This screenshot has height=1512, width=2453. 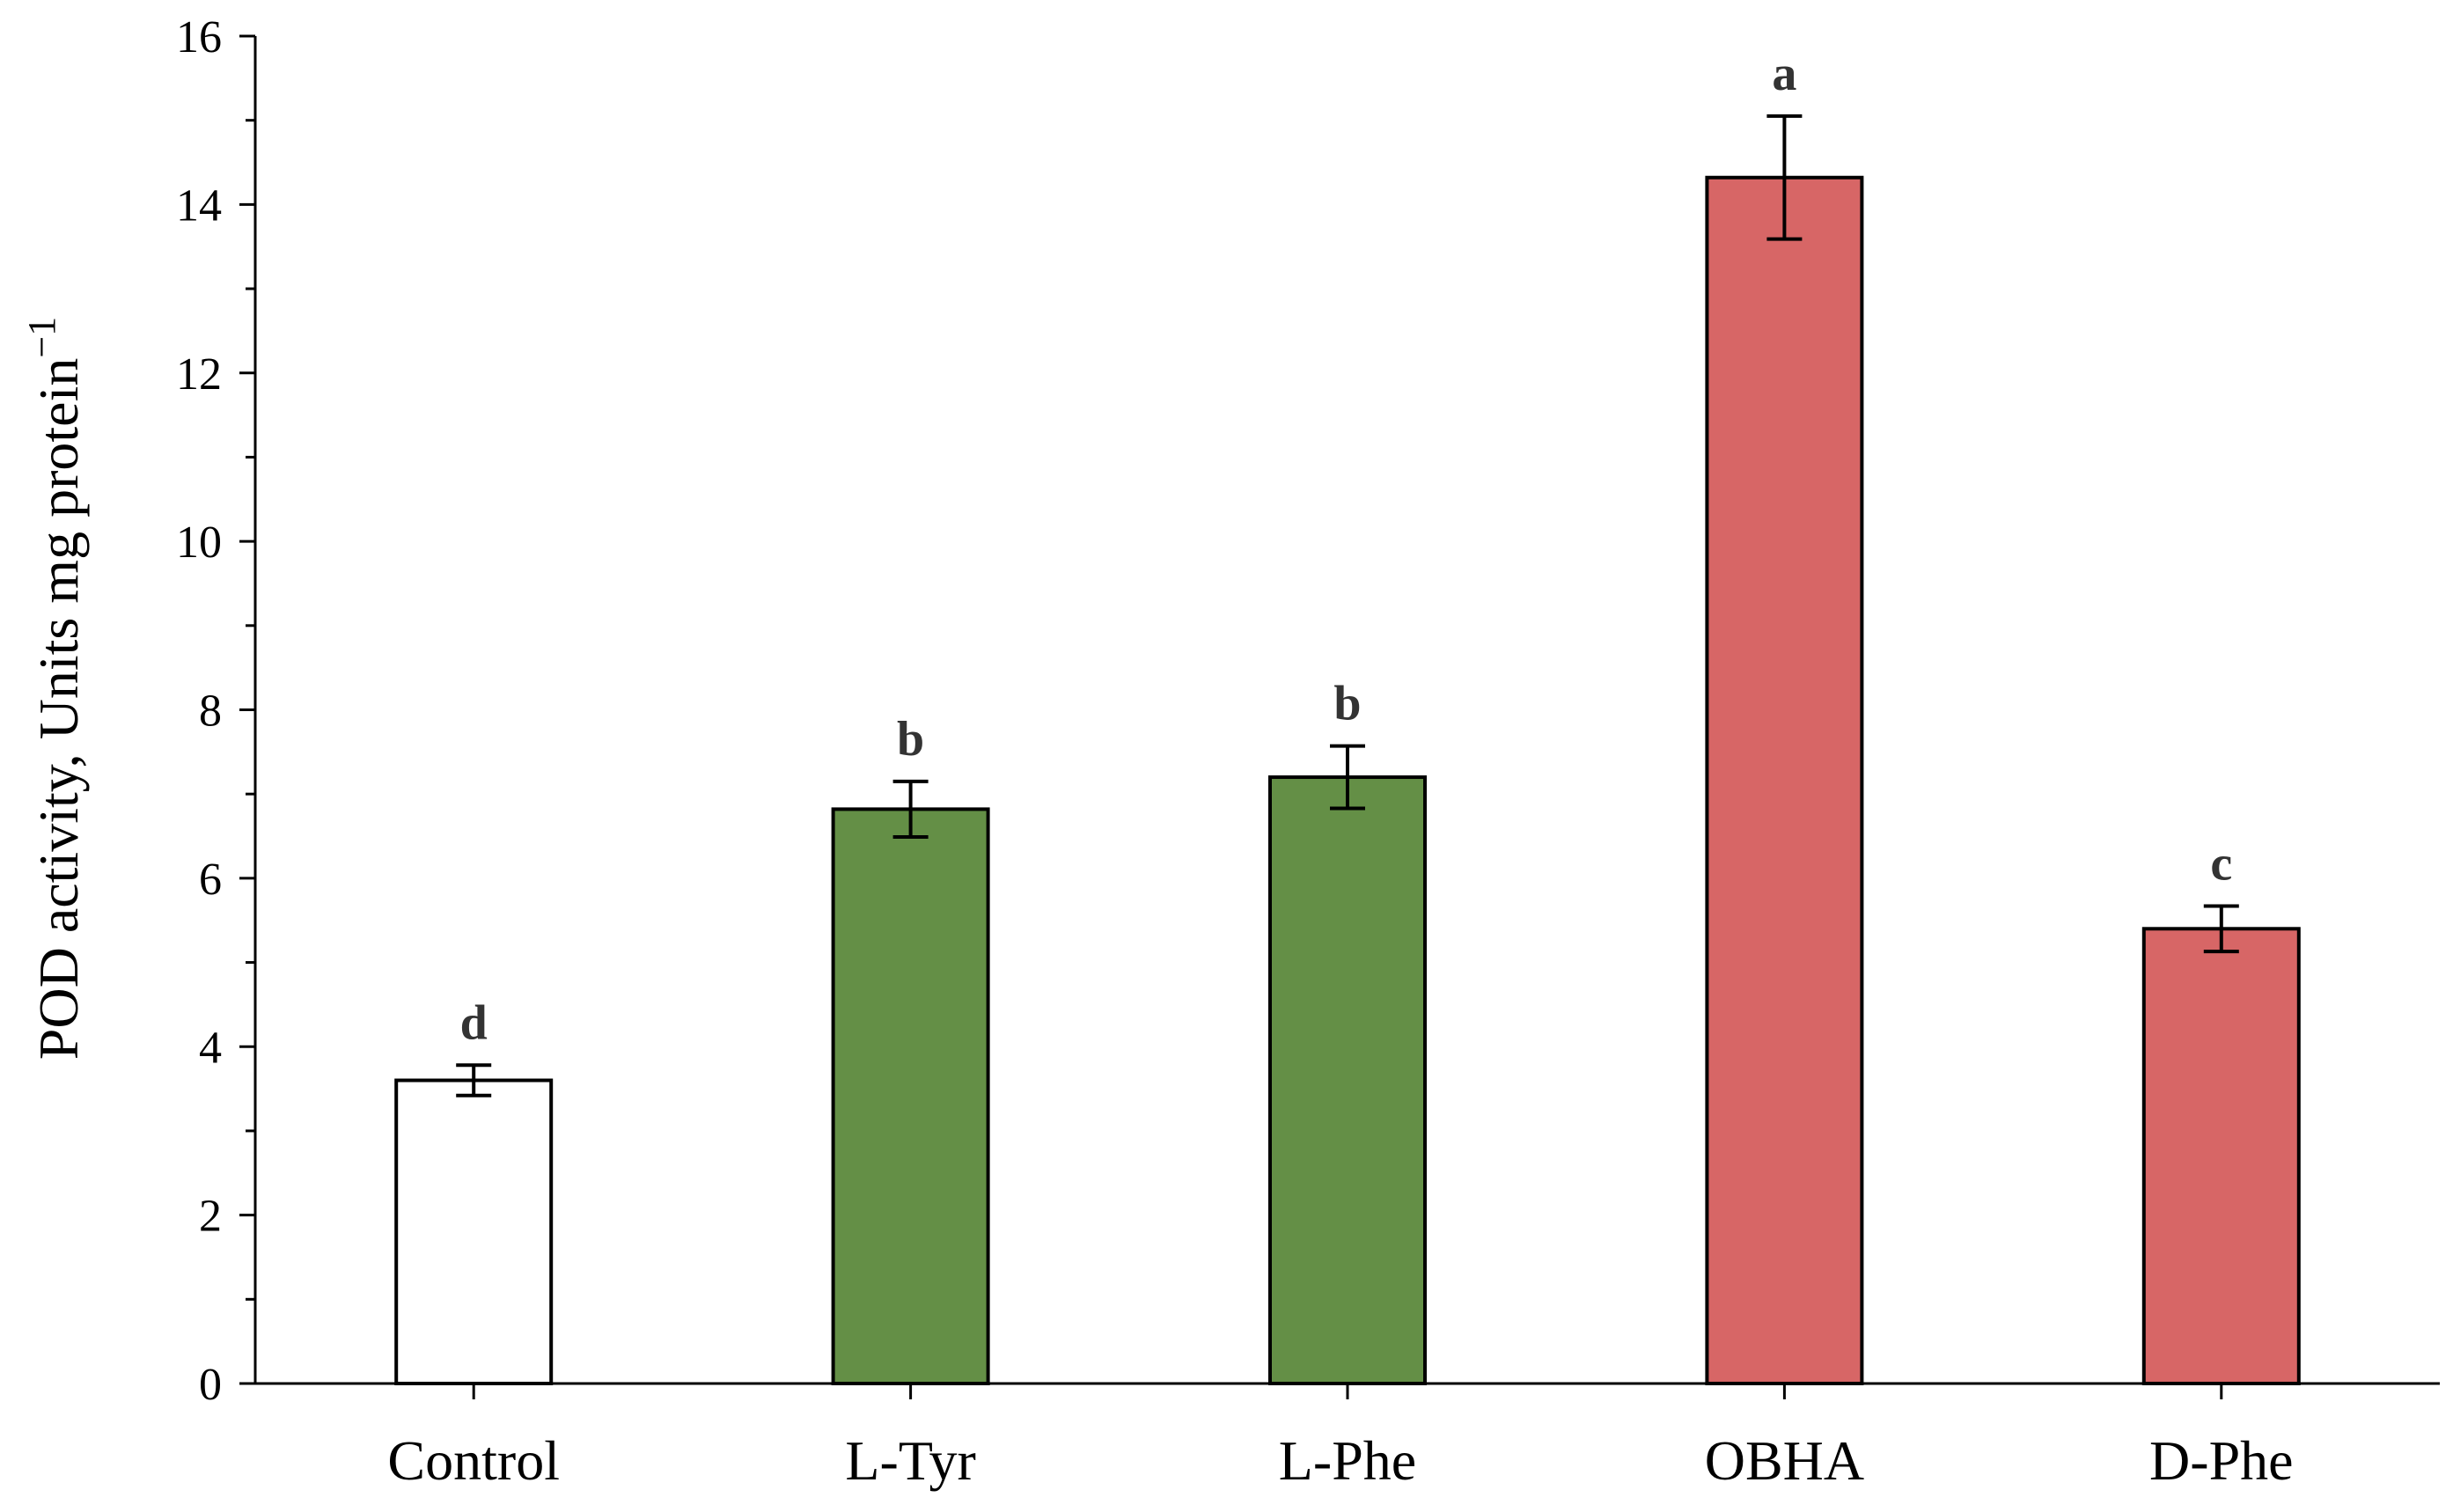 I want to click on x-tick-label-l-tyr: L-Tyr, so click(x=910, y=1460).